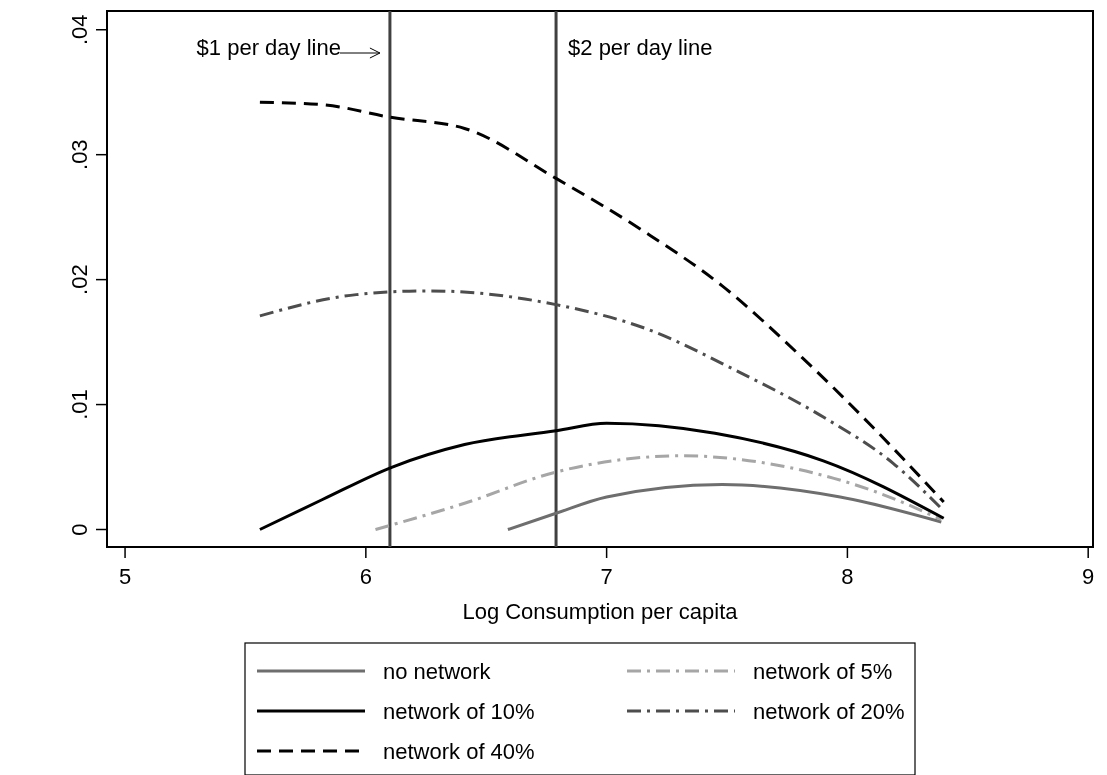 This screenshot has height=775, width=1107. What do you see at coordinates (640, 47) in the screenshot?
I see `ref-line-label: $2 per day line` at bounding box center [640, 47].